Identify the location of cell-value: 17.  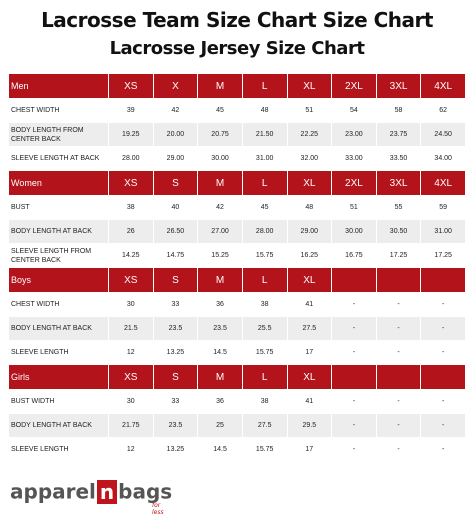
(309, 449).